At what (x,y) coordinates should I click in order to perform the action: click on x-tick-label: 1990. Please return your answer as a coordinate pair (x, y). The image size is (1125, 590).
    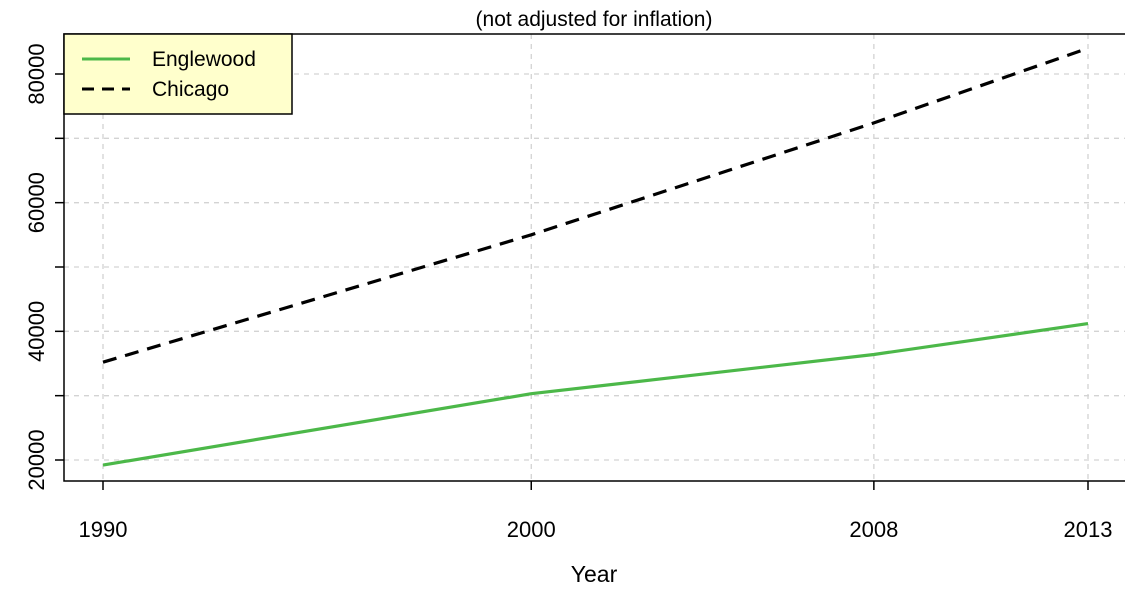
    Looking at the image, I should click on (103, 529).